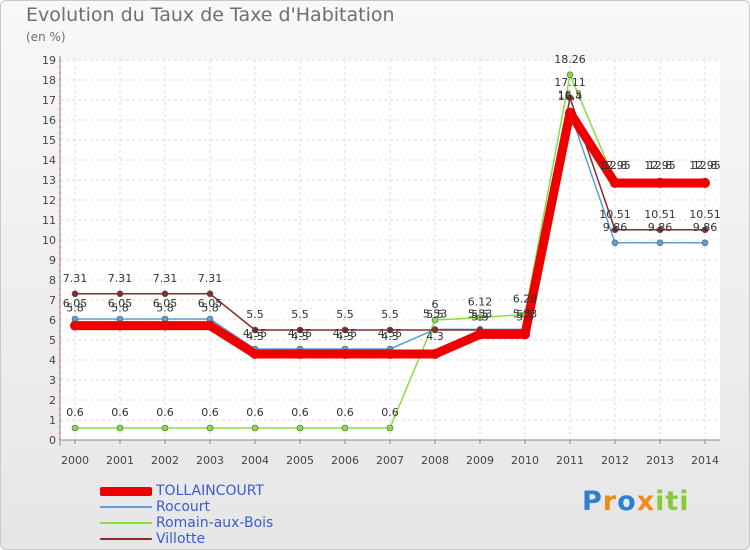 The image size is (750, 550). I want to click on logo-letter: r, so click(610, 501).